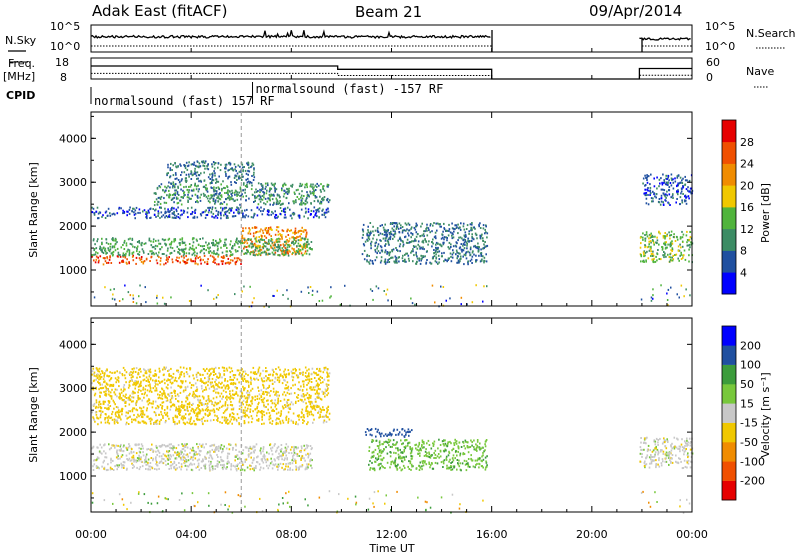 The image size is (800, 554). I want to click on power-colorbar-tick-label: 12, so click(747, 229).